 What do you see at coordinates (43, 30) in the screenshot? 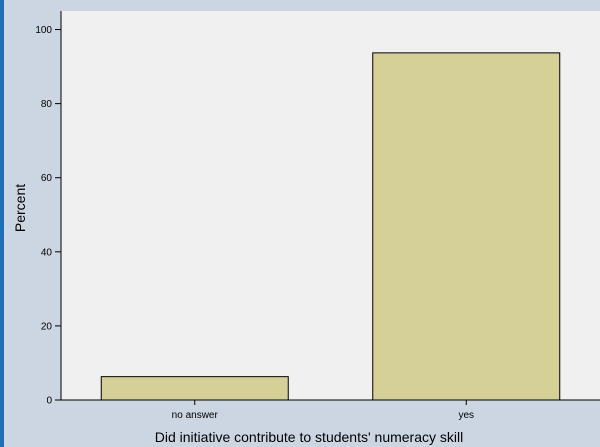
I see `y-tick-label: 100` at bounding box center [43, 30].